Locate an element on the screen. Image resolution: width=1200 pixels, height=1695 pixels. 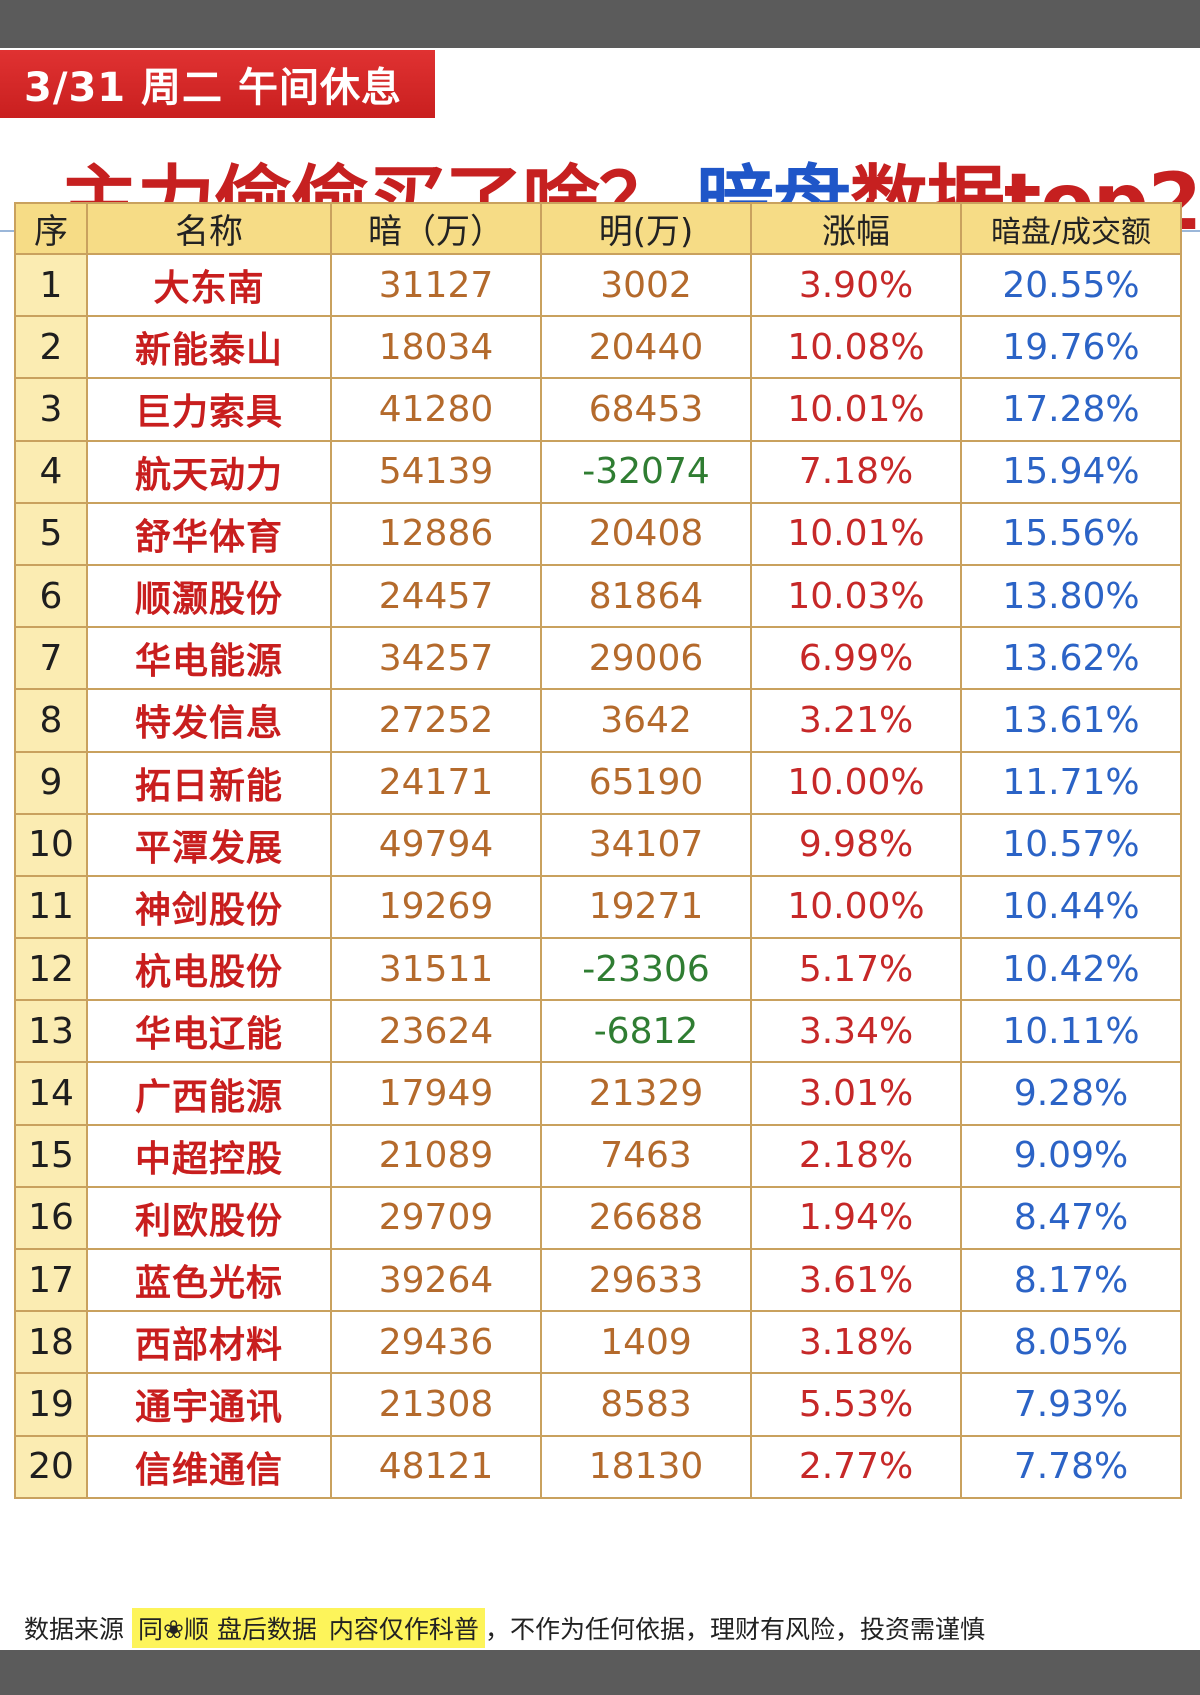
row-stock-name: 大东南 is located at coordinates (209, 285).